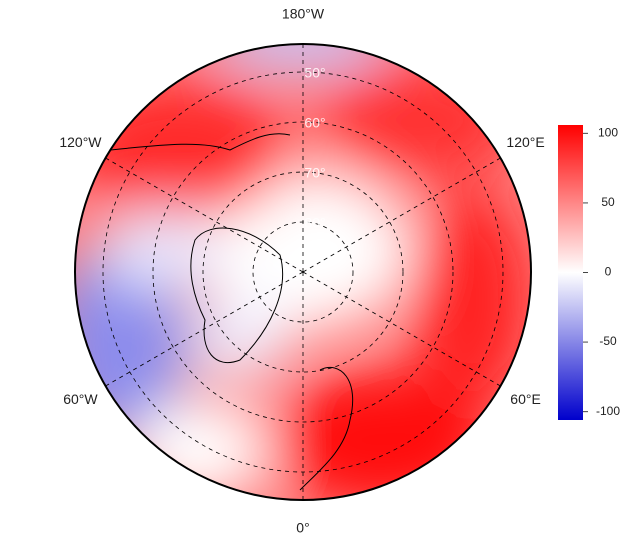 The height and width of the screenshot is (557, 625). What do you see at coordinates (80, 399) in the screenshot?
I see `longitude-label: 60°W` at bounding box center [80, 399].